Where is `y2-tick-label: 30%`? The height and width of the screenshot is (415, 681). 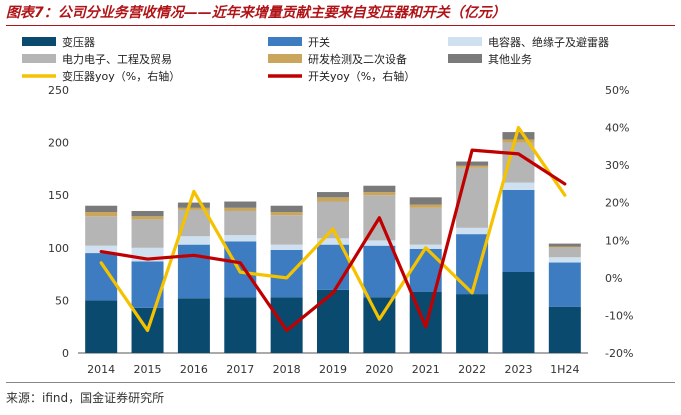
y2-tick-label: 30% is located at coordinates (617, 165).